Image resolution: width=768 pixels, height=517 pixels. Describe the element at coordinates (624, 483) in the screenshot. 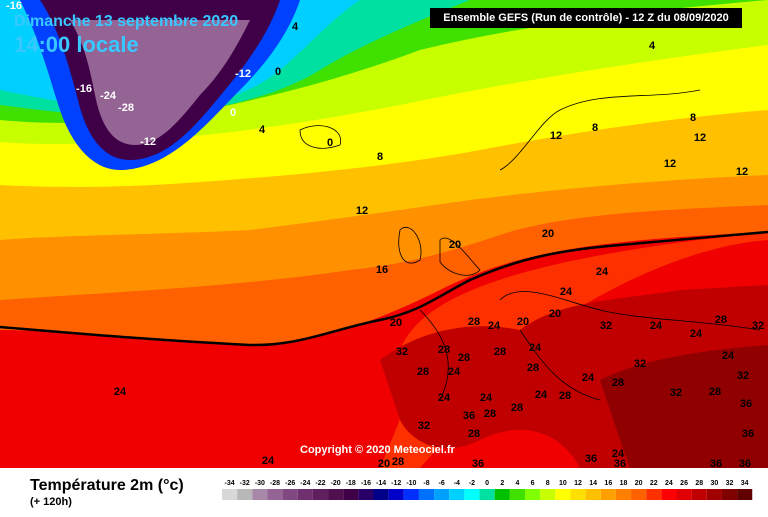

I see `scale-label: 18` at that location.